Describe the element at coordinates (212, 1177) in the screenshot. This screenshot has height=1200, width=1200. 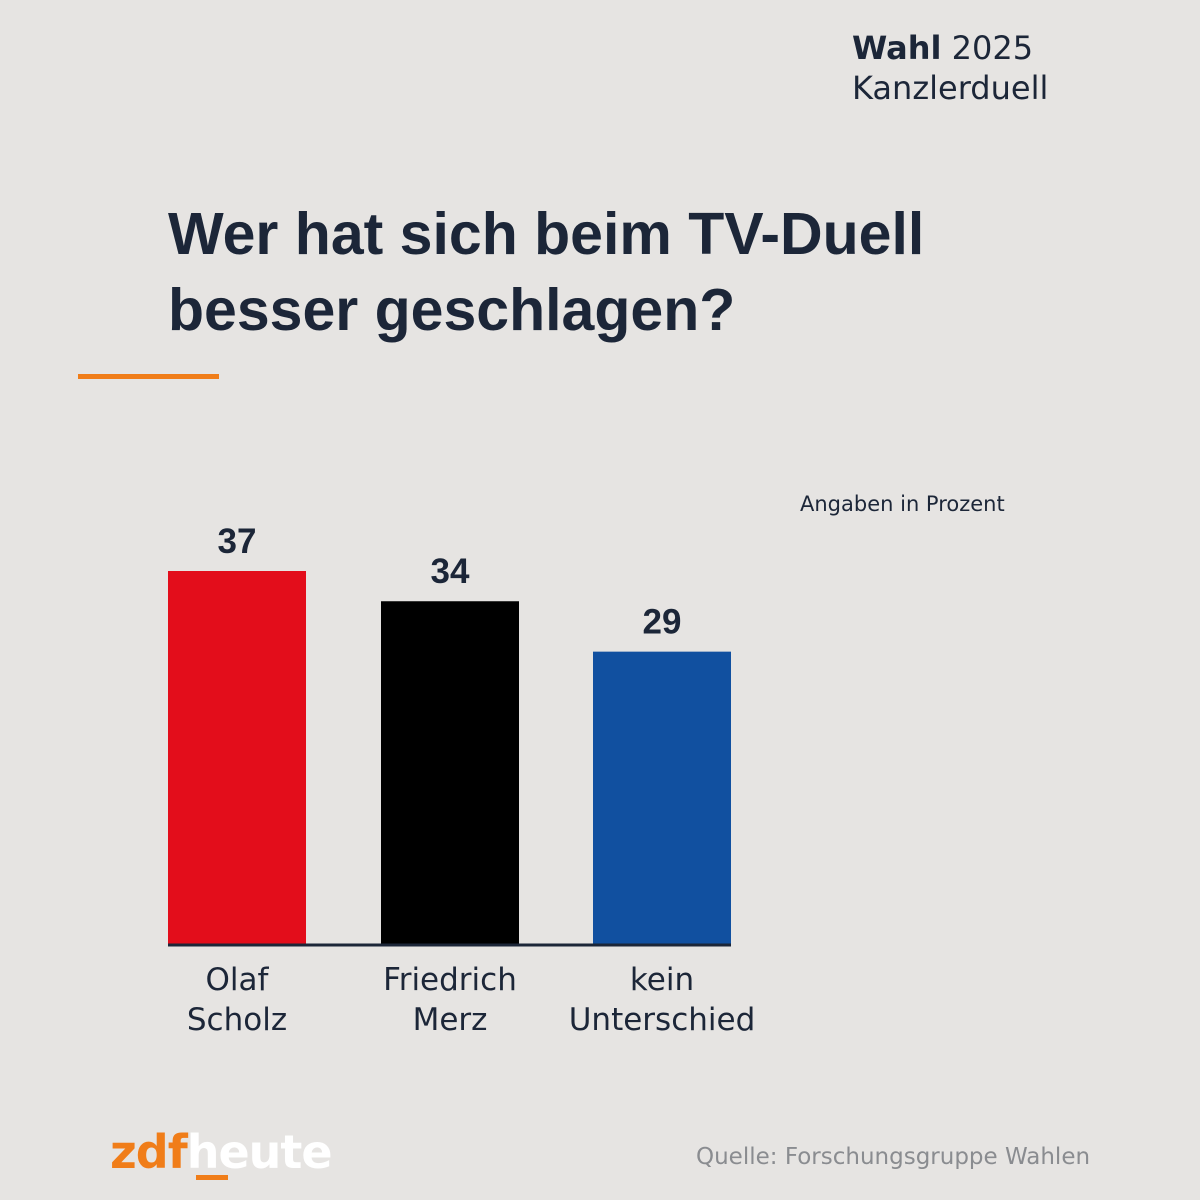
I see `logo-underline` at that location.